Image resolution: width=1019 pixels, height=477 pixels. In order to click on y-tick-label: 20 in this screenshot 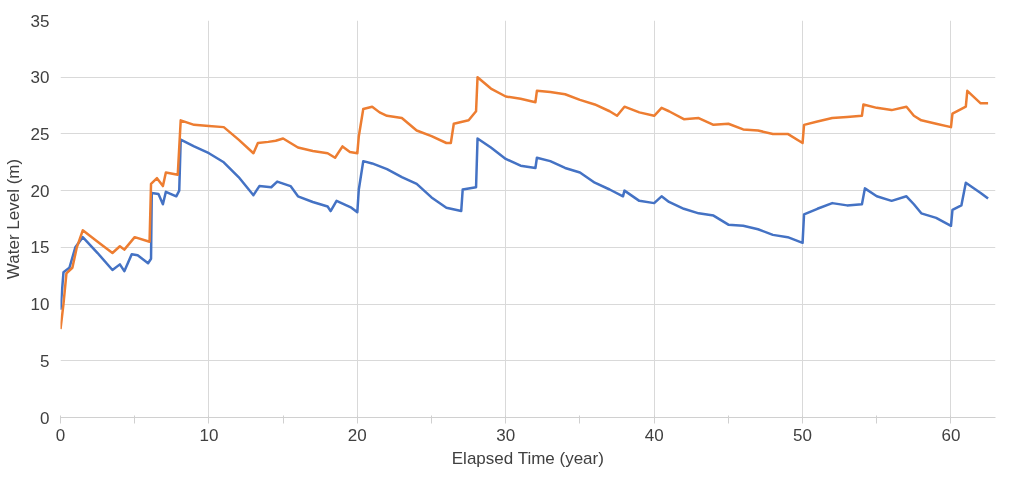, I will do `click(40, 191)`.